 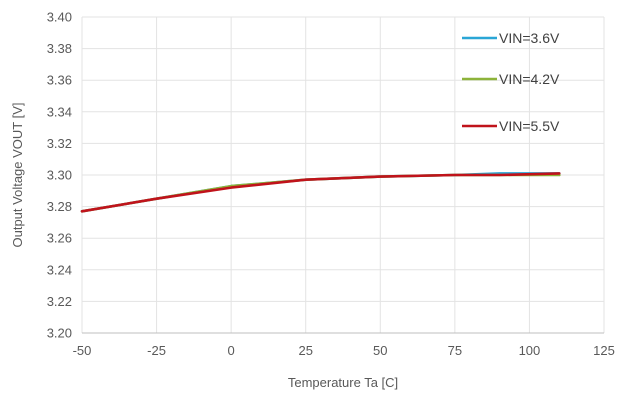 What do you see at coordinates (529, 38) in the screenshot?
I see `legend-label-1: VIN=3.6V` at bounding box center [529, 38].